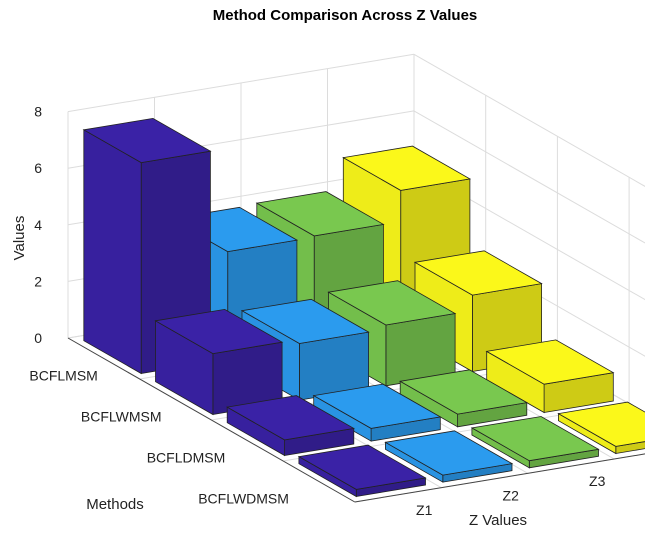 This screenshot has height=539, width=645. Describe the element at coordinates (305, 321) in the screenshot. I see `bar-bcflwmsm-z2-top-face` at that location.